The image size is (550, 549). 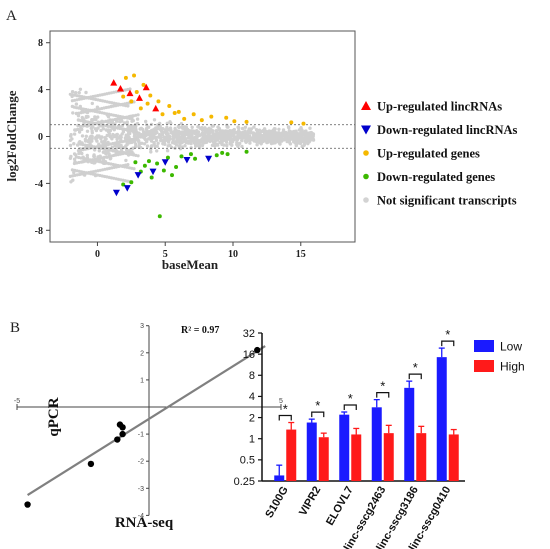 What do you see at coordinates (142, 427) in the screenshot?
I see `correlation-points` at bounding box center [142, 427].